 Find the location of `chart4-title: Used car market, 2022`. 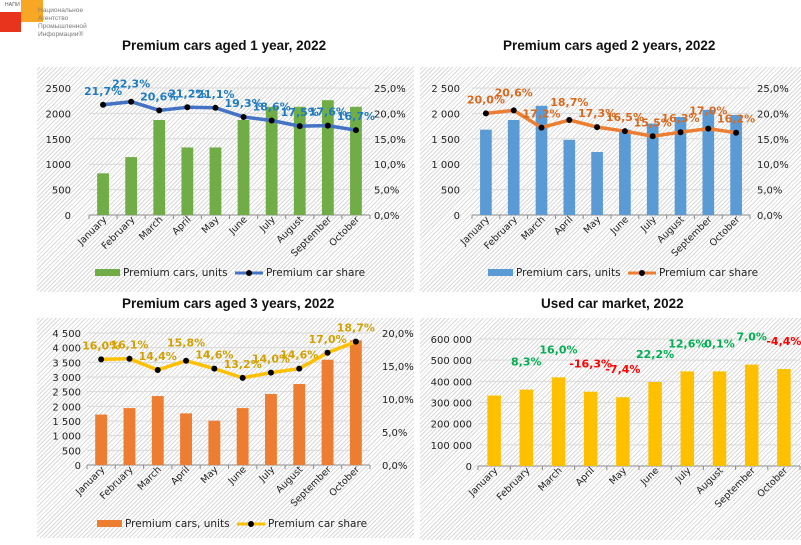

chart4-title: Used car market, 2022 is located at coordinates (612, 303).